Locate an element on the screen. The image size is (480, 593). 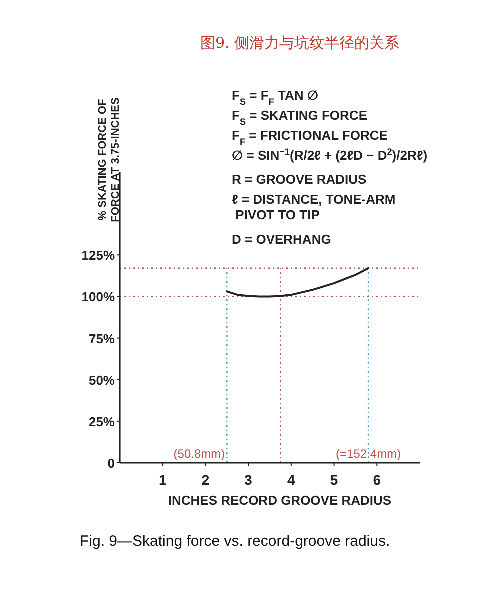
y-axis-title: % SKATING FORCE OF FORCE AT 3.75-INCHES is located at coordinates (109, 160).